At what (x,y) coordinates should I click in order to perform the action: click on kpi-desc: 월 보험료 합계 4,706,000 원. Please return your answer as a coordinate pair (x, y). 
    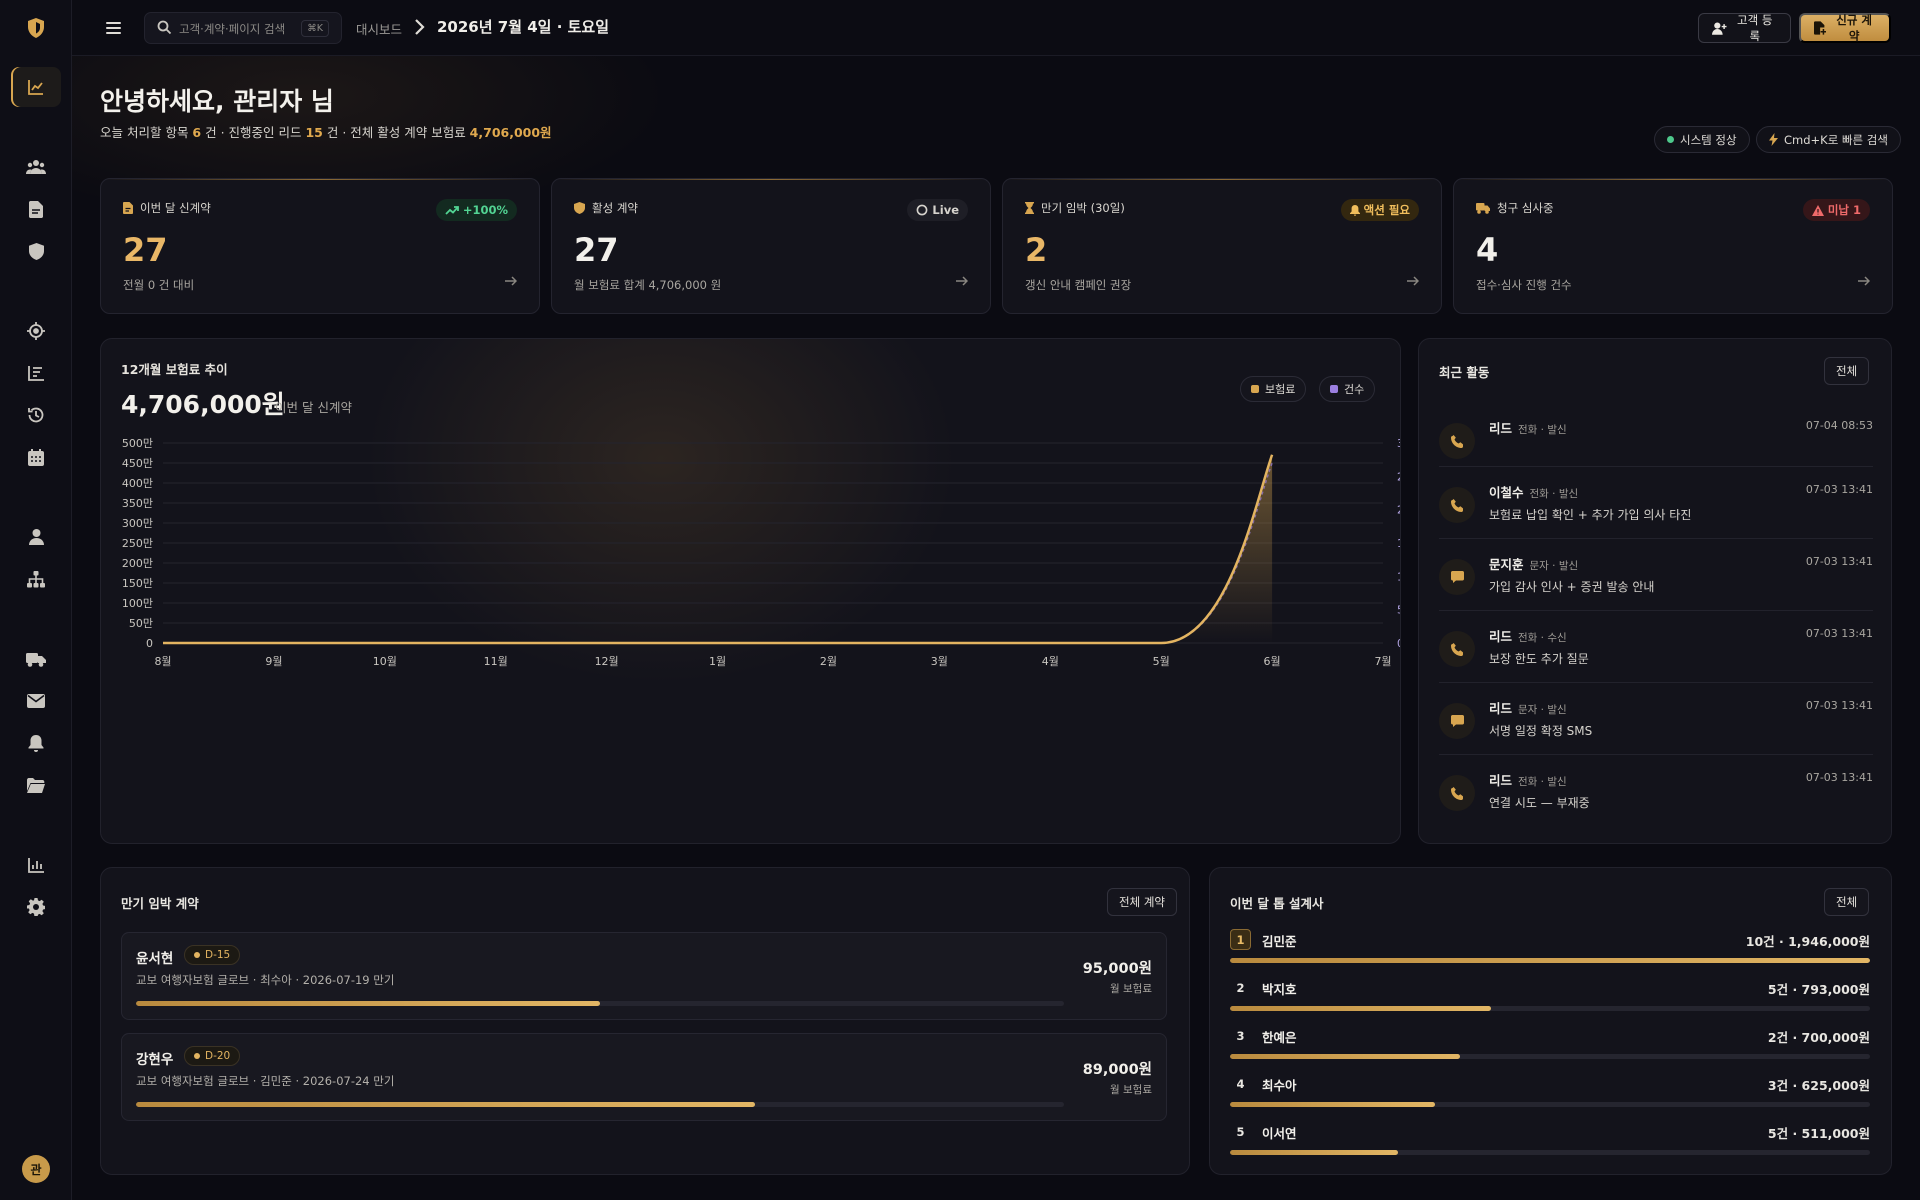
    Looking at the image, I should click on (648, 285).